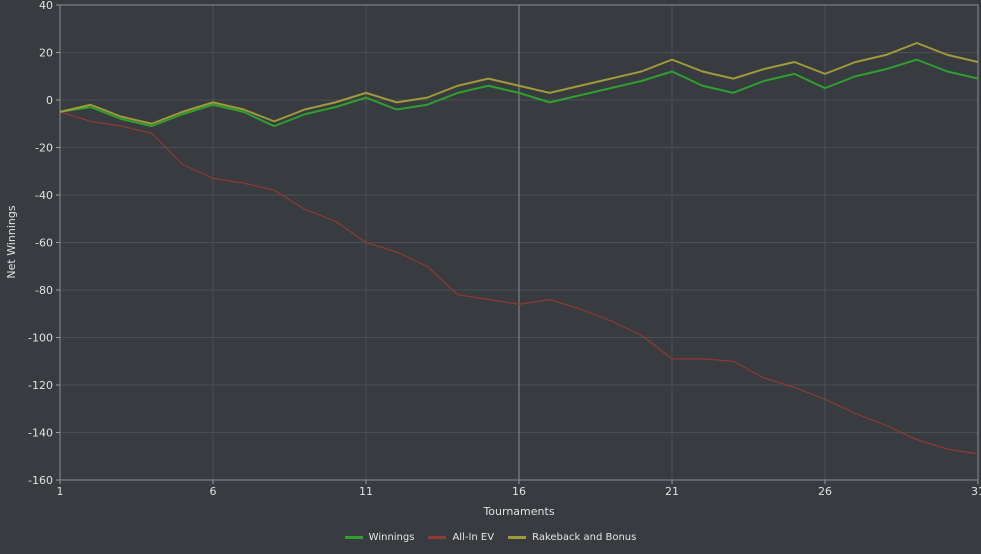  Describe the element at coordinates (44, 148) in the screenshot. I see `y-tick-label: -20` at that location.